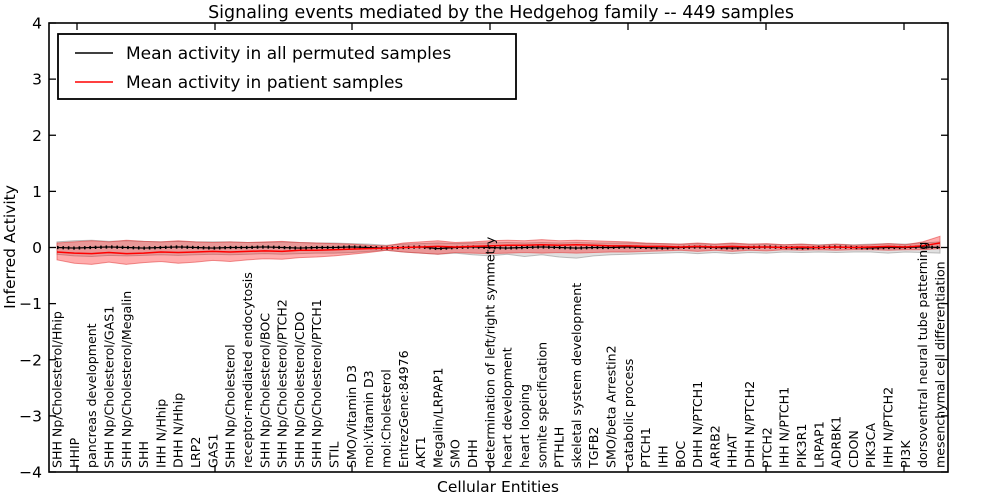  Describe the element at coordinates (143, 454) in the screenshot. I see `x-category-label: SHH` at that location.